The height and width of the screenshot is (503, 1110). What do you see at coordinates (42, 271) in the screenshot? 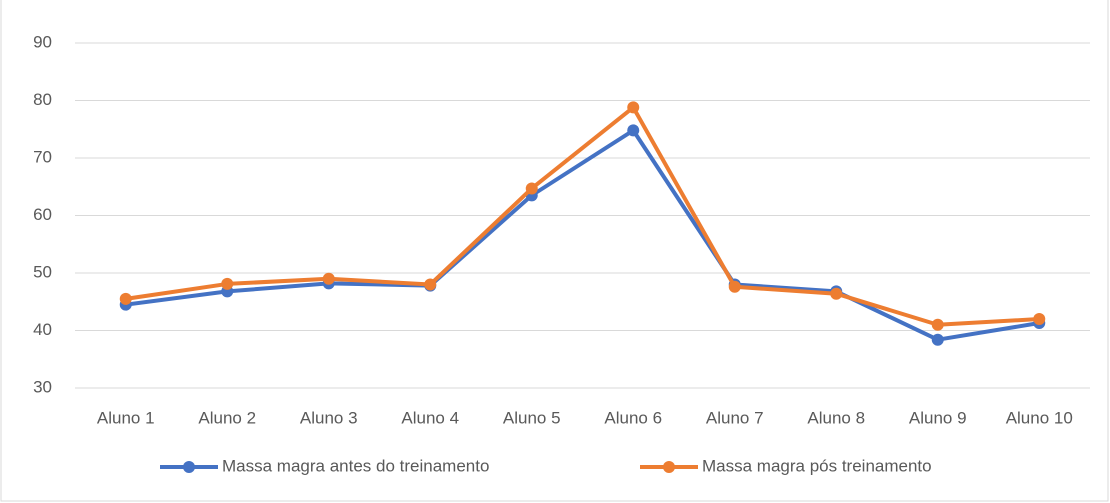
I see `y-tick-label: 50` at bounding box center [42, 271].